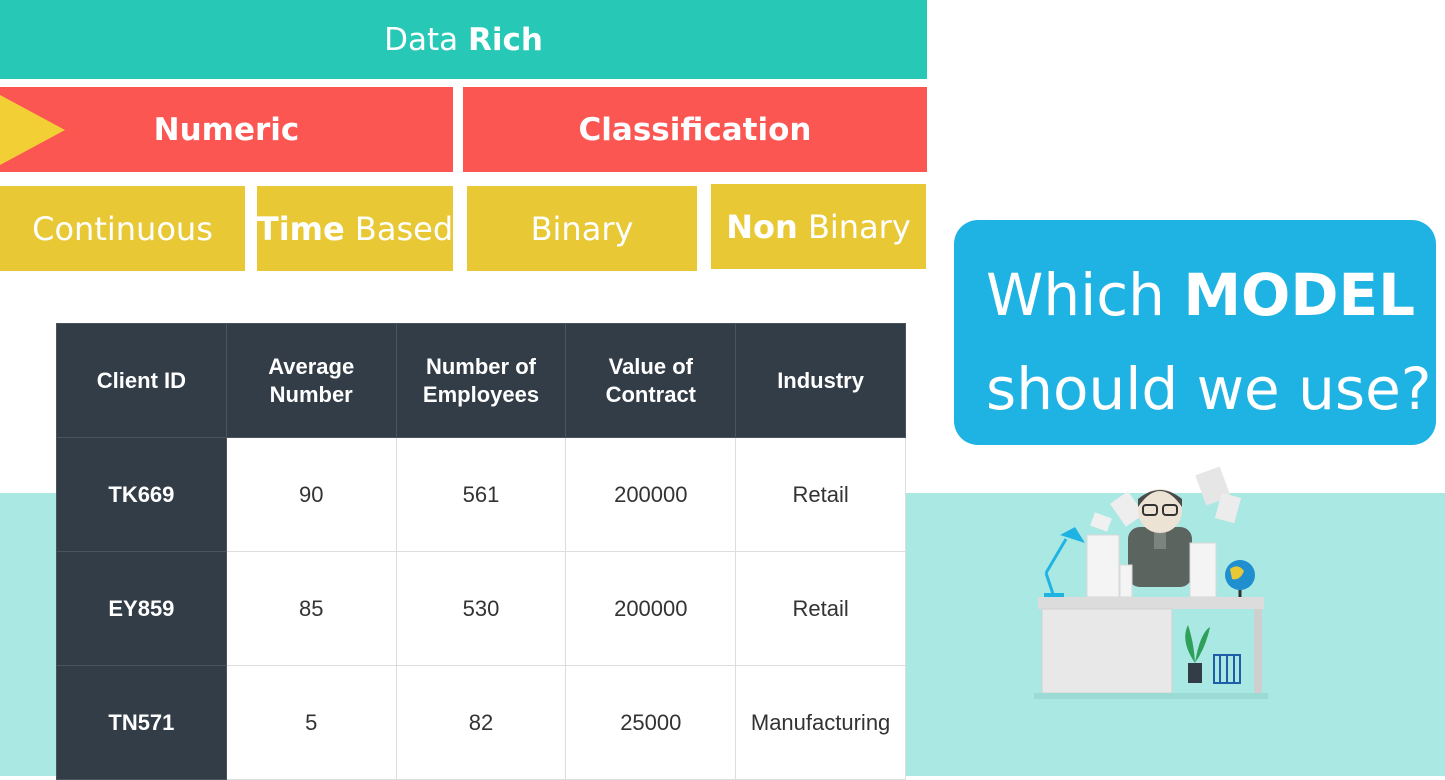  I want to click on numeric-category: Numeric, so click(226, 129).